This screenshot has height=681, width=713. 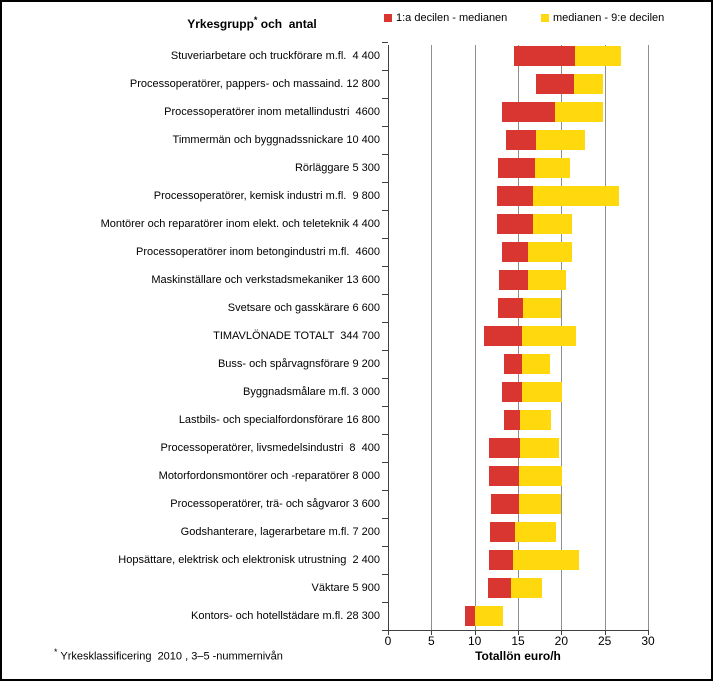 I want to click on legend-label-median-ninth: medianen - 9:e decilen, so click(x=609, y=18).